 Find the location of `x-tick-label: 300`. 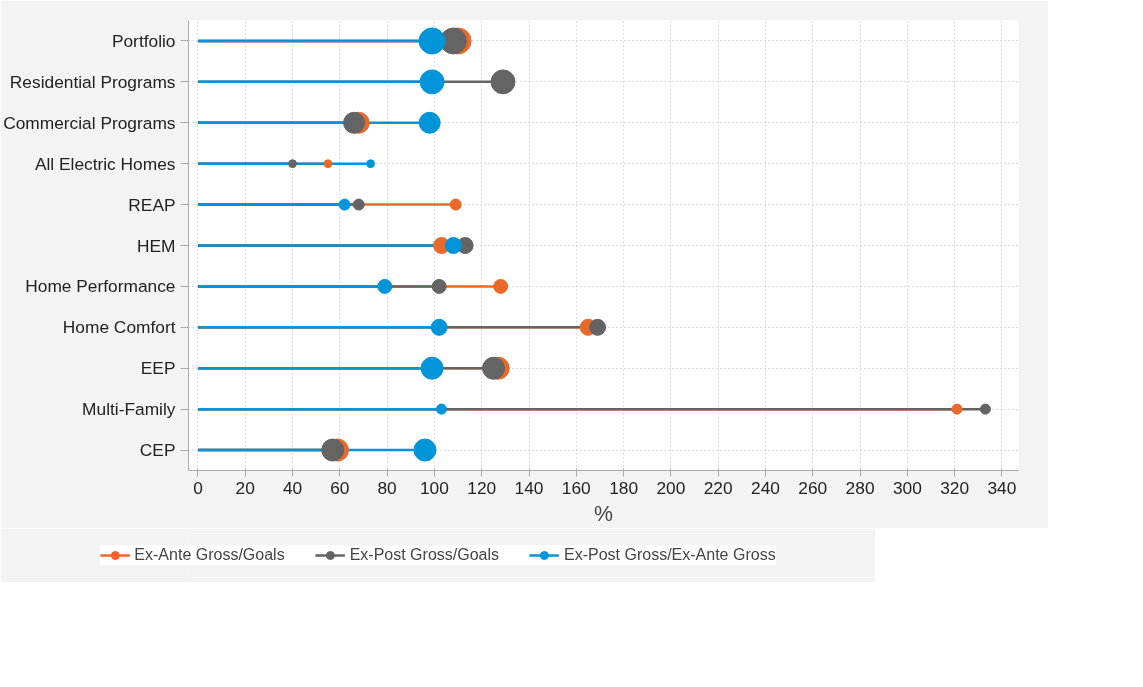

x-tick-label: 300 is located at coordinates (907, 487).